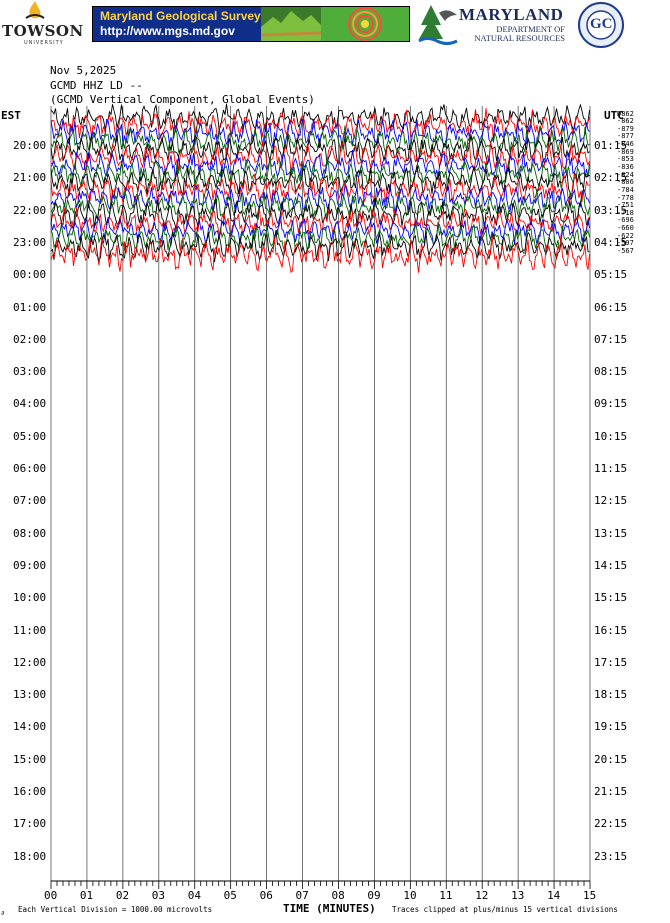 This screenshot has width=670, height=923. What do you see at coordinates (30, 275) in the screenshot?
I see `est-time-label: 00:00` at bounding box center [30, 275].